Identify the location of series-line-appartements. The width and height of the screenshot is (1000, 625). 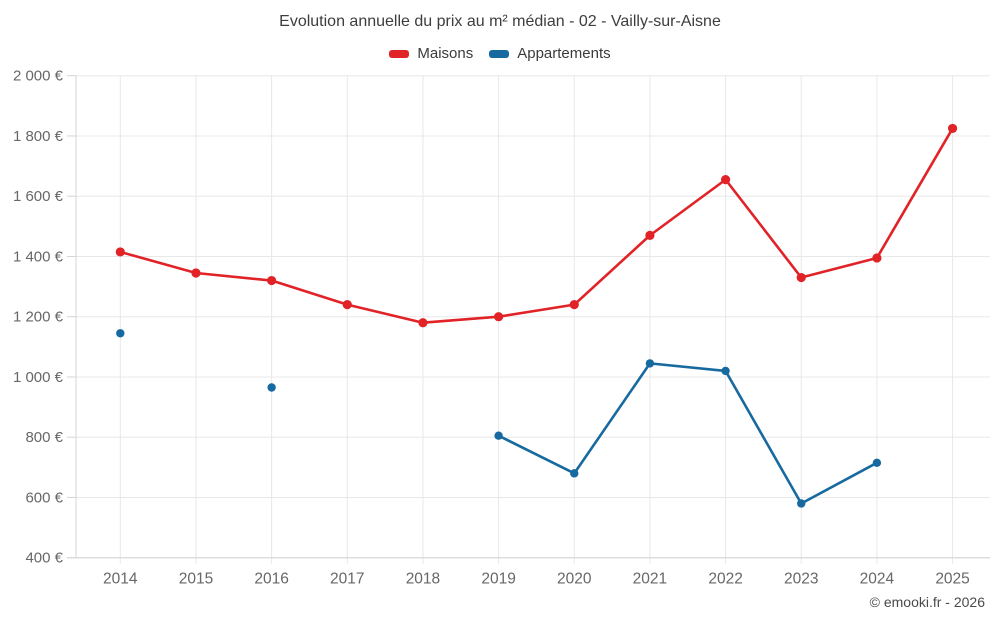
(688, 433).